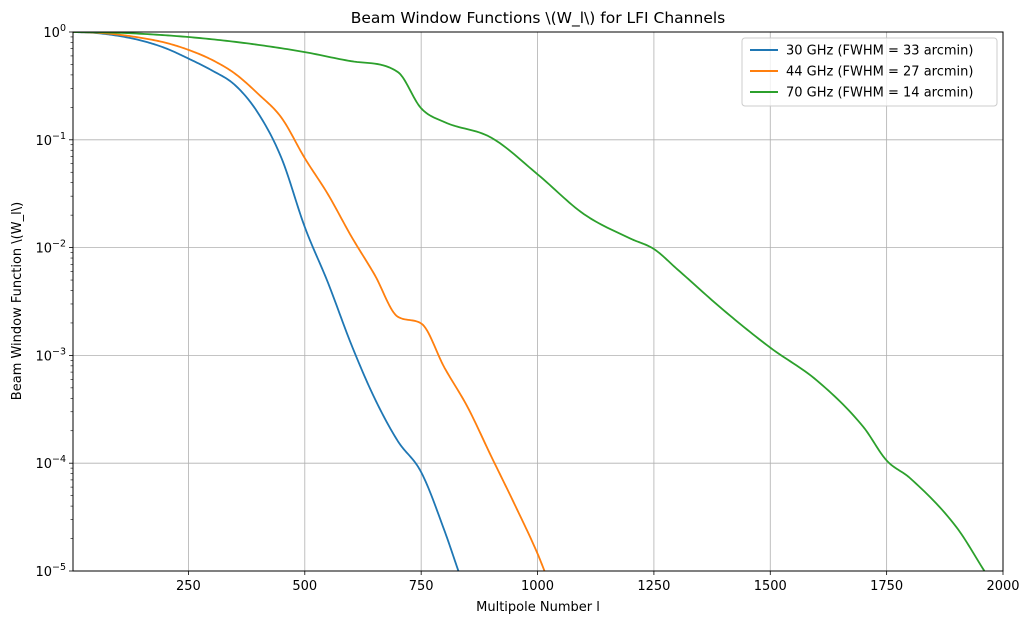  What do you see at coordinates (50, 248) in the screenshot?
I see `y-tick-label: 10⁻²` at bounding box center [50, 248].